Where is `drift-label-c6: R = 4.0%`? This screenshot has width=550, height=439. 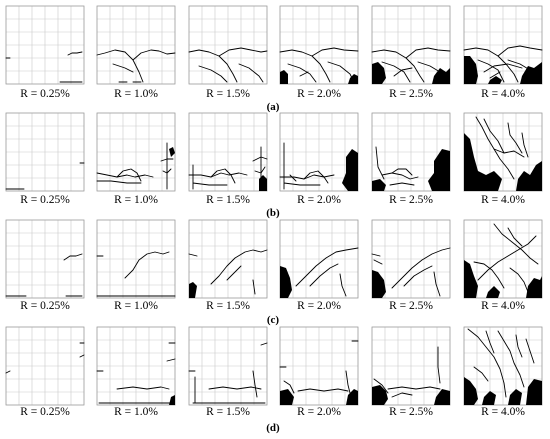 drift-label-c6: R = 4.0% is located at coordinates (503, 306).